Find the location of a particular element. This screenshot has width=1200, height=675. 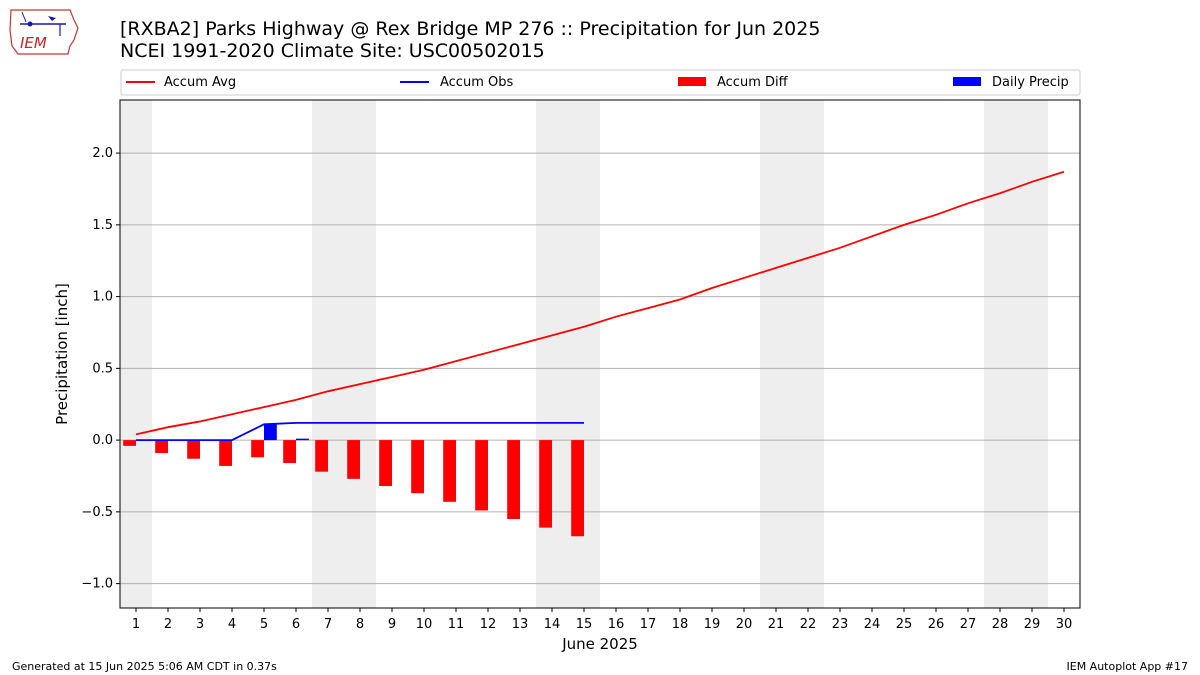

x-tick-label: 29 is located at coordinates (1032, 624).